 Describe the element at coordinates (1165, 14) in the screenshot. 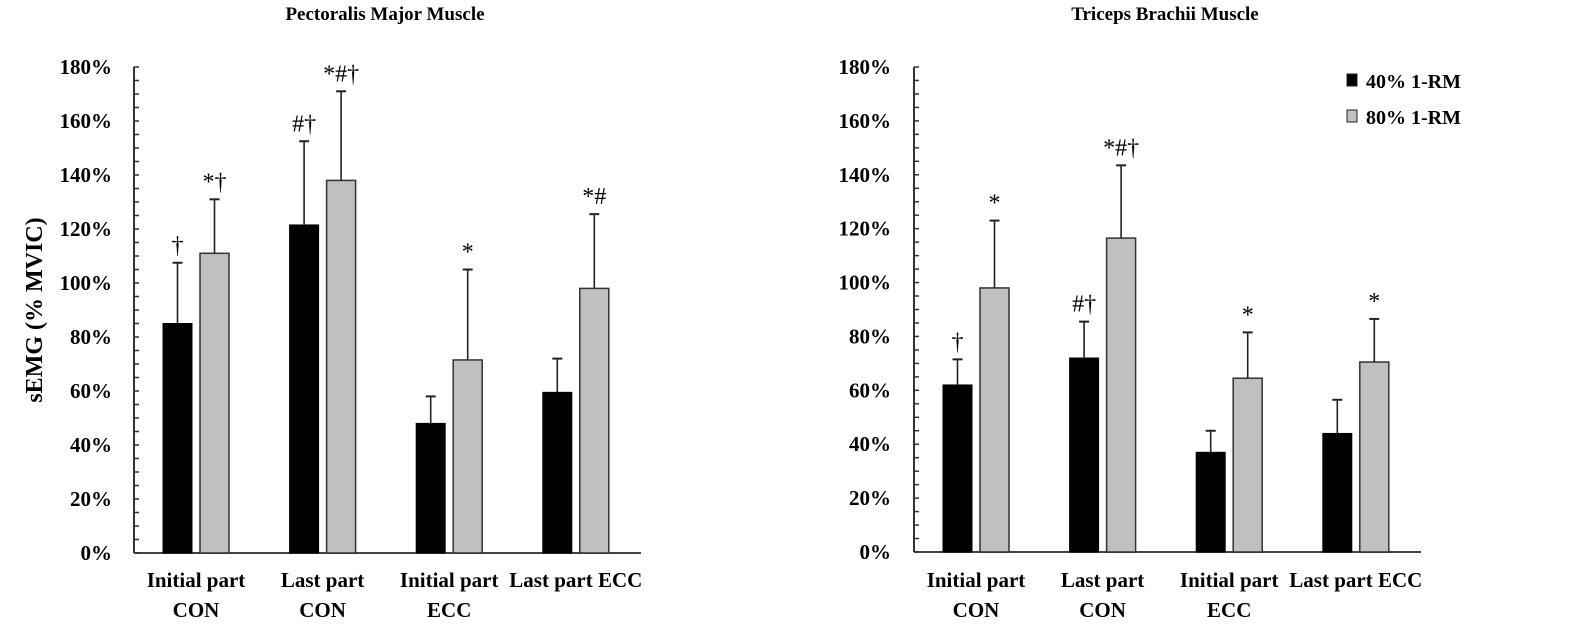

I see `chart-title: Triceps Brachii Muscle` at that location.